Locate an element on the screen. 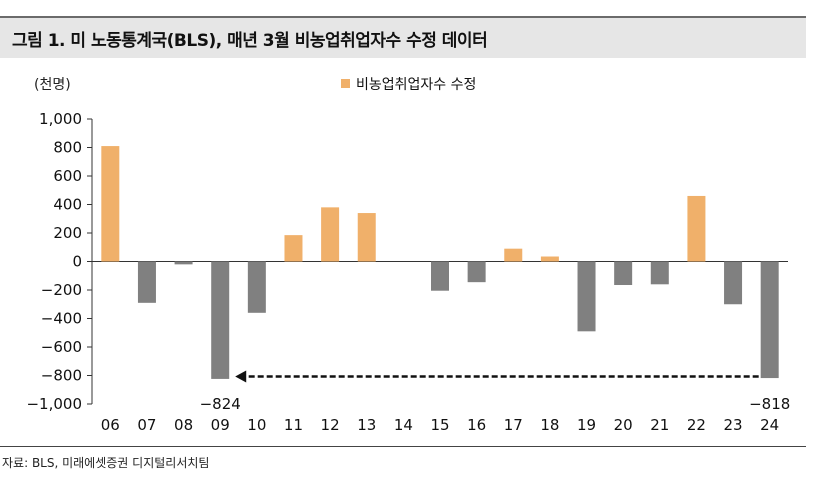  y-tick-label: 0 is located at coordinates (77, 262).